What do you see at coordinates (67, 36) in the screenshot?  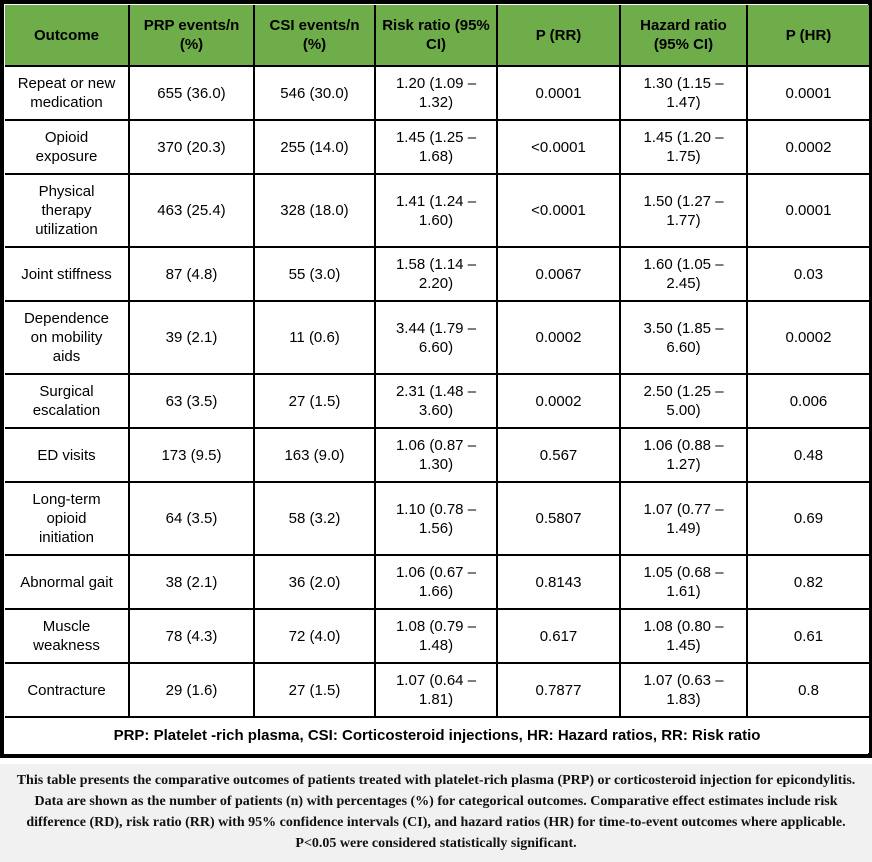 I see `column-header-outcome: Outcome` at bounding box center [67, 36].